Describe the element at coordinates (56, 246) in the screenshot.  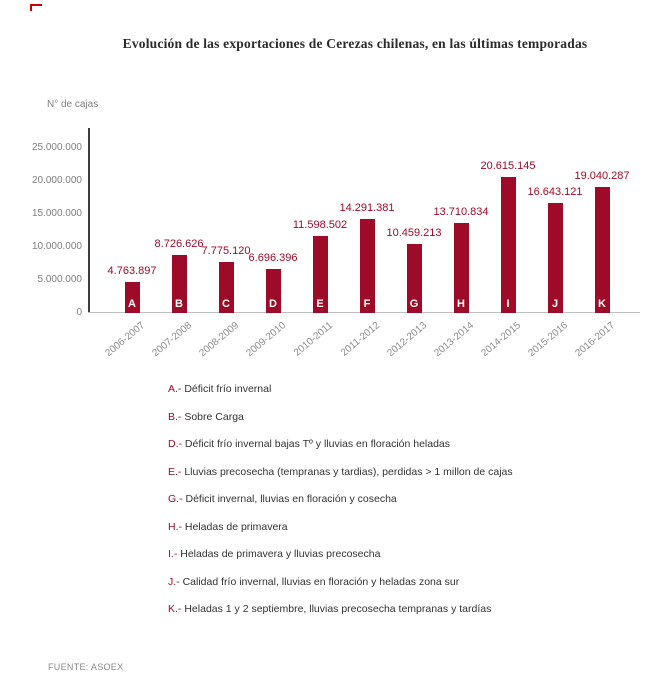
I see `y-tick-label: 10.000.000` at that location.